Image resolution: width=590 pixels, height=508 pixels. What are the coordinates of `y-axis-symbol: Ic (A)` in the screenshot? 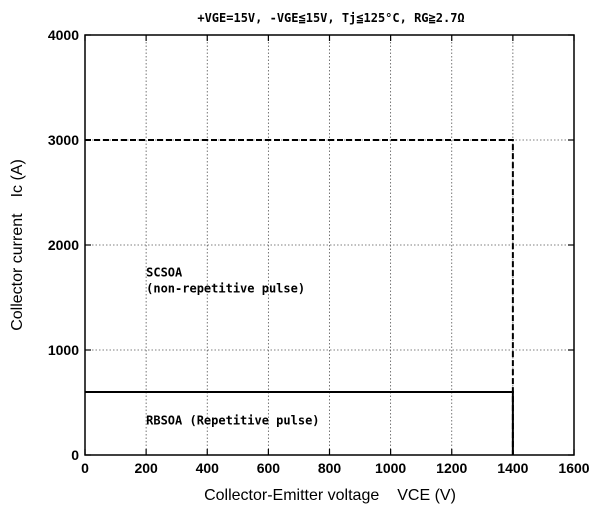 It's located at (17, 178).